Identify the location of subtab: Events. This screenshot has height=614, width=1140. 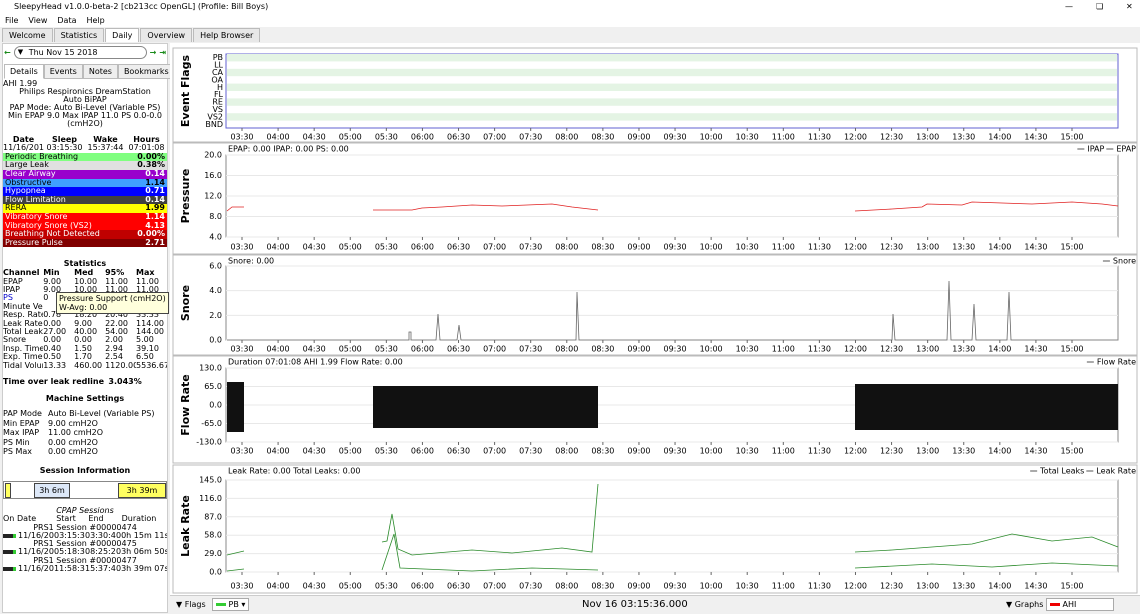
(63, 71).